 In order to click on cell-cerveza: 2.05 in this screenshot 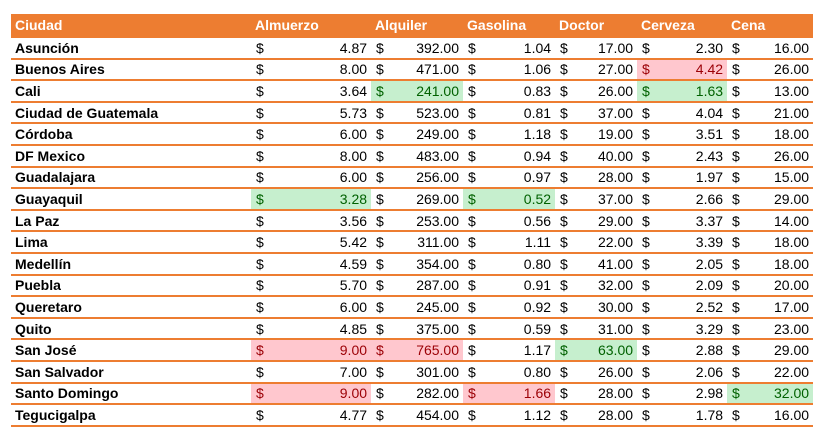, I will do `click(695, 263)`.